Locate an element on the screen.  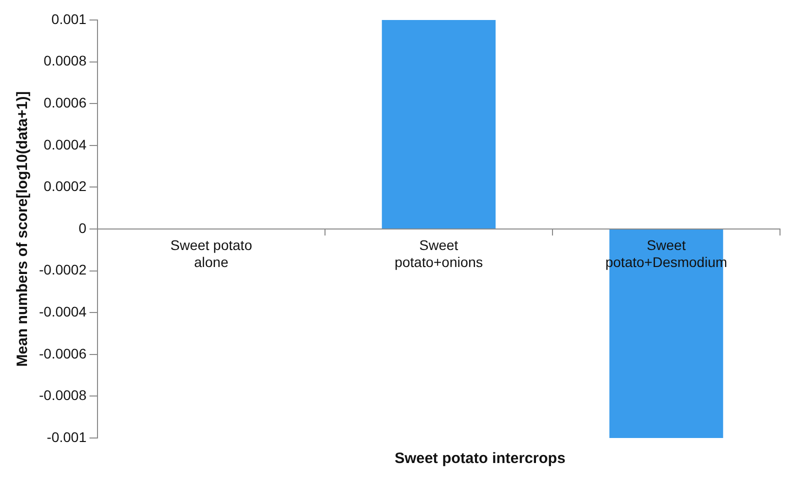
y-tick-label: -0.0004 is located at coordinates (63, 311).